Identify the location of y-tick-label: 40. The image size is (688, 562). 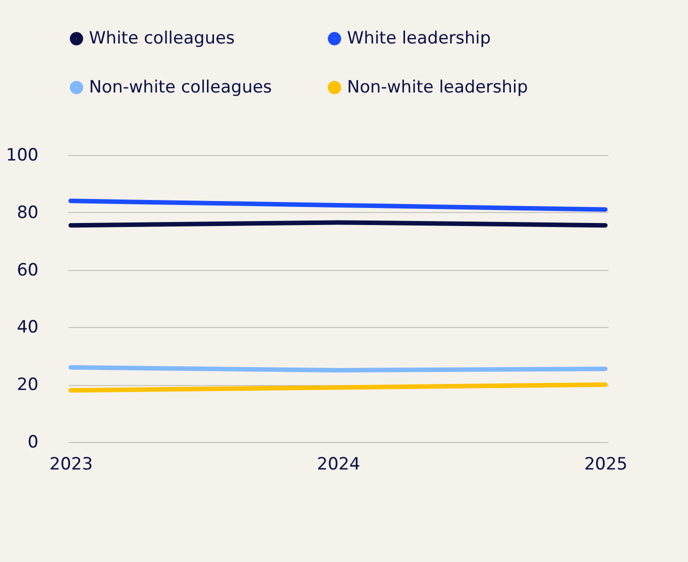
(27, 328).